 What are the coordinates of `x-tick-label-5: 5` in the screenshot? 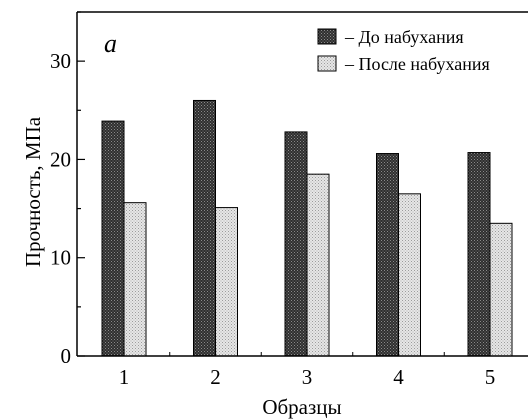 It's located at (490, 377).